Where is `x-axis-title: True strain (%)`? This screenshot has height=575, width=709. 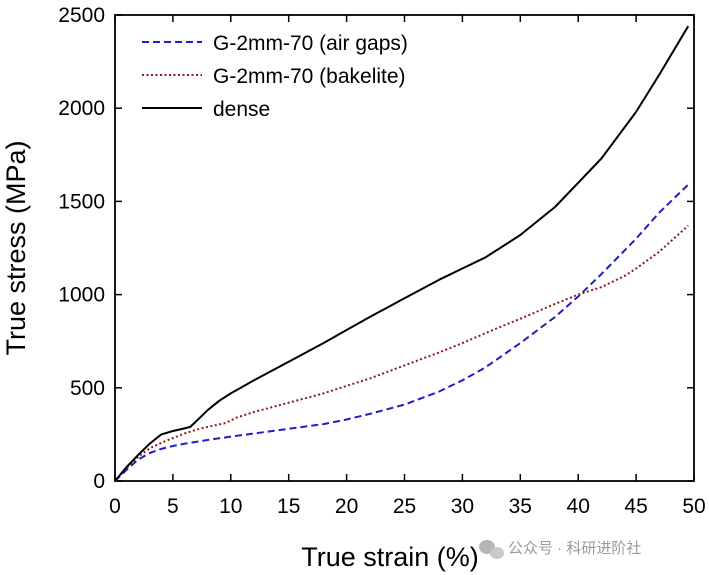 x-axis-title: True strain (%) is located at coordinates (390, 557).